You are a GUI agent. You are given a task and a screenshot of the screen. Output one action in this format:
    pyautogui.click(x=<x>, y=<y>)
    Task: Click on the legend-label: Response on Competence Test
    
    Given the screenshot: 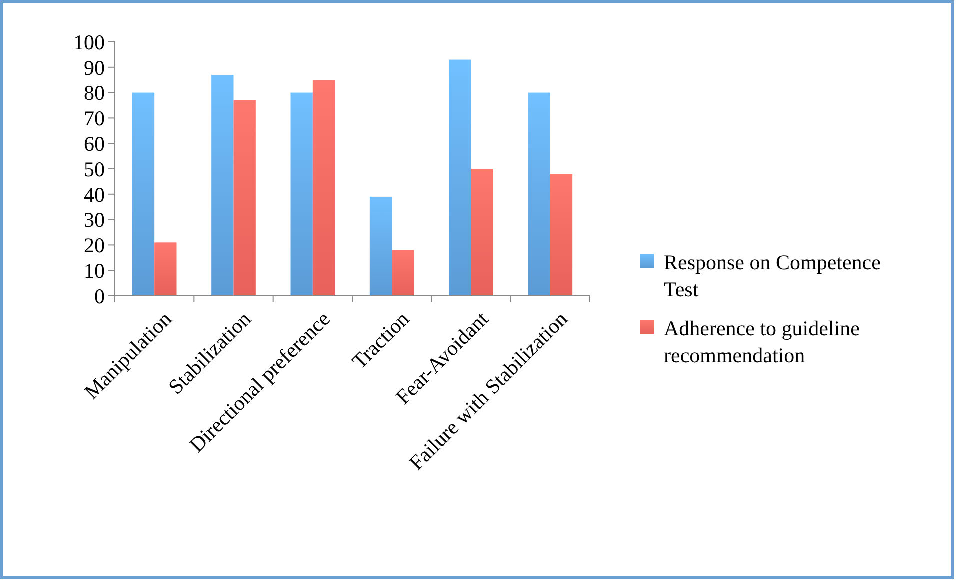 What is the action you would take?
    pyautogui.click(x=772, y=276)
    